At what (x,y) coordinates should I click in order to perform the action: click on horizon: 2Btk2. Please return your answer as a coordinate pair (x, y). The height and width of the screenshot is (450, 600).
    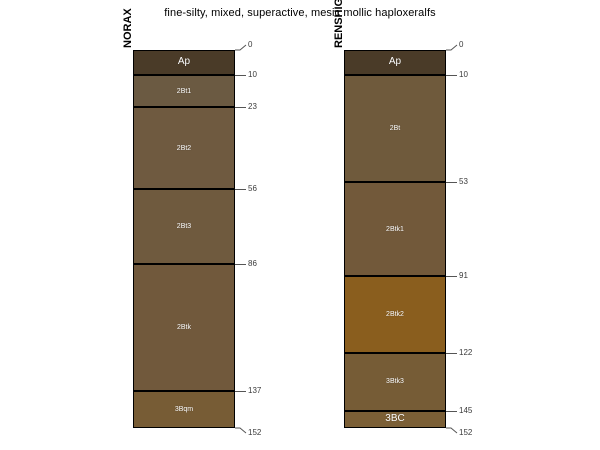
    Looking at the image, I should click on (395, 315).